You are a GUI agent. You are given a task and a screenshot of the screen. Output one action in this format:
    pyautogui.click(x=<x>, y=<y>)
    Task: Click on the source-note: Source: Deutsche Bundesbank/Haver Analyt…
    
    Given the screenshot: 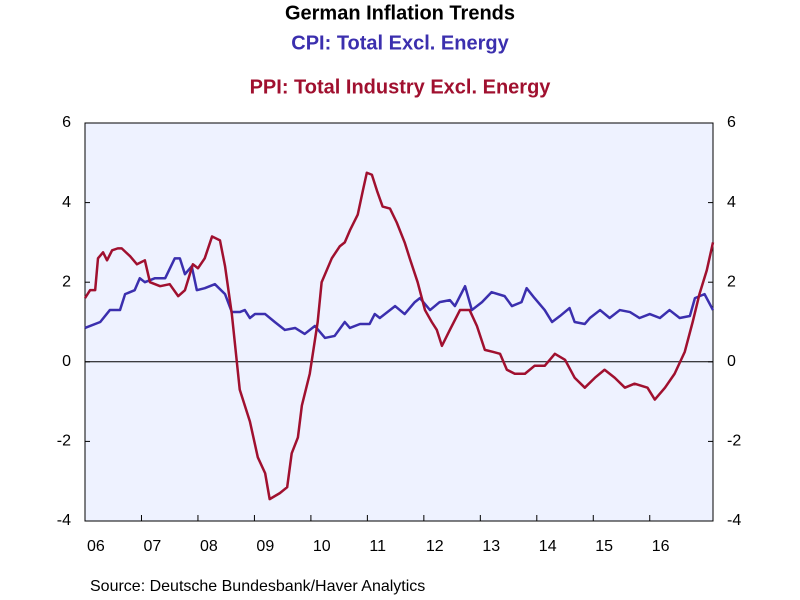 What is the action you would take?
    pyautogui.click(x=257, y=586)
    